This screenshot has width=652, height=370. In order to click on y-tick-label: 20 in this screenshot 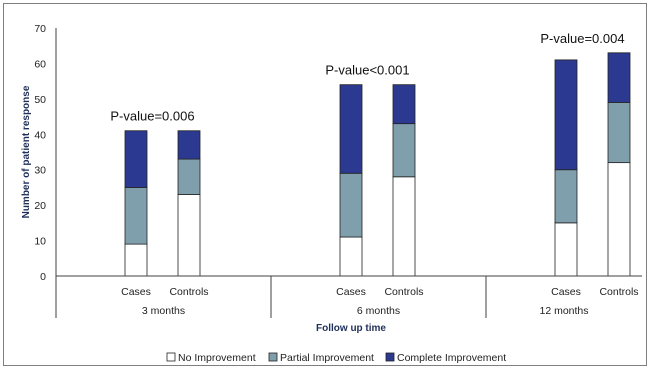, I will do `click(40, 206)`.